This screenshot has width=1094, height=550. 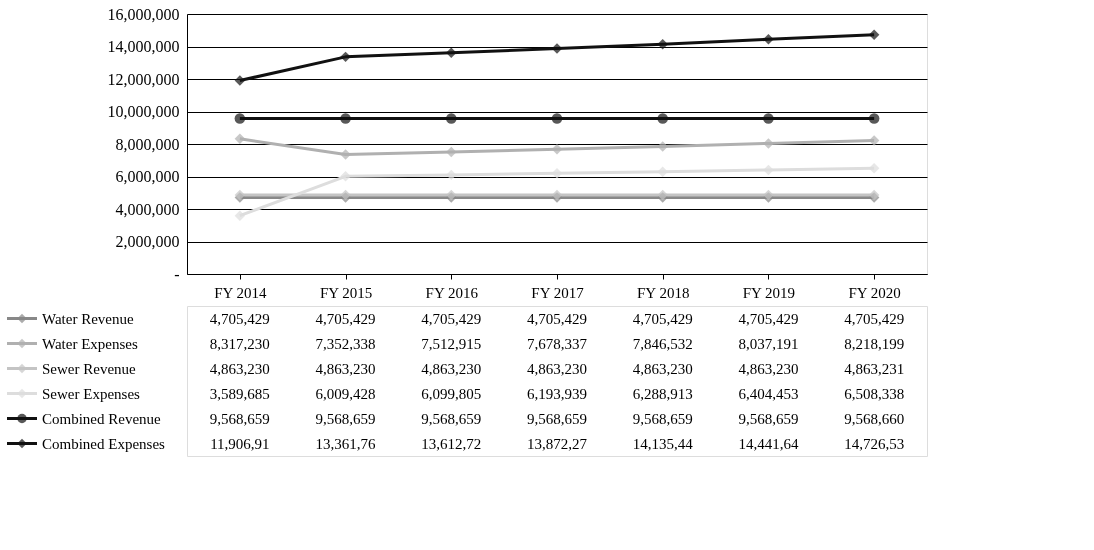 What do you see at coordinates (663, 292) in the screenshot?
I see `x-tick-label: FY 2018` at bounding box center [663, 292].